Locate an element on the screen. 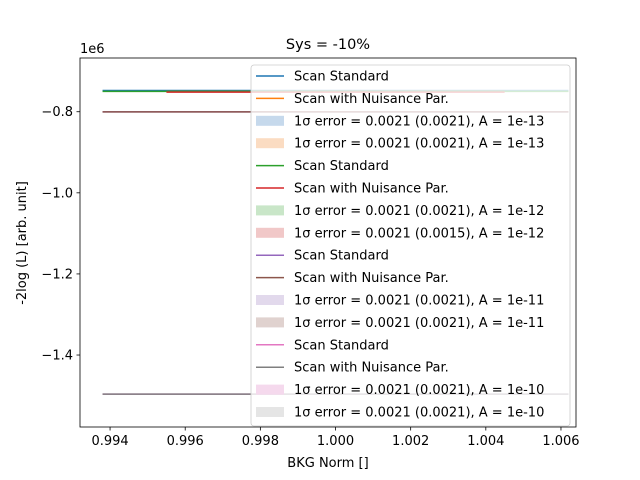 The image size is (640, 480). legend-label-10: 1σ error = 0.0021 (0.0021), A = 1e-11 is located at coordinates (419, 301).